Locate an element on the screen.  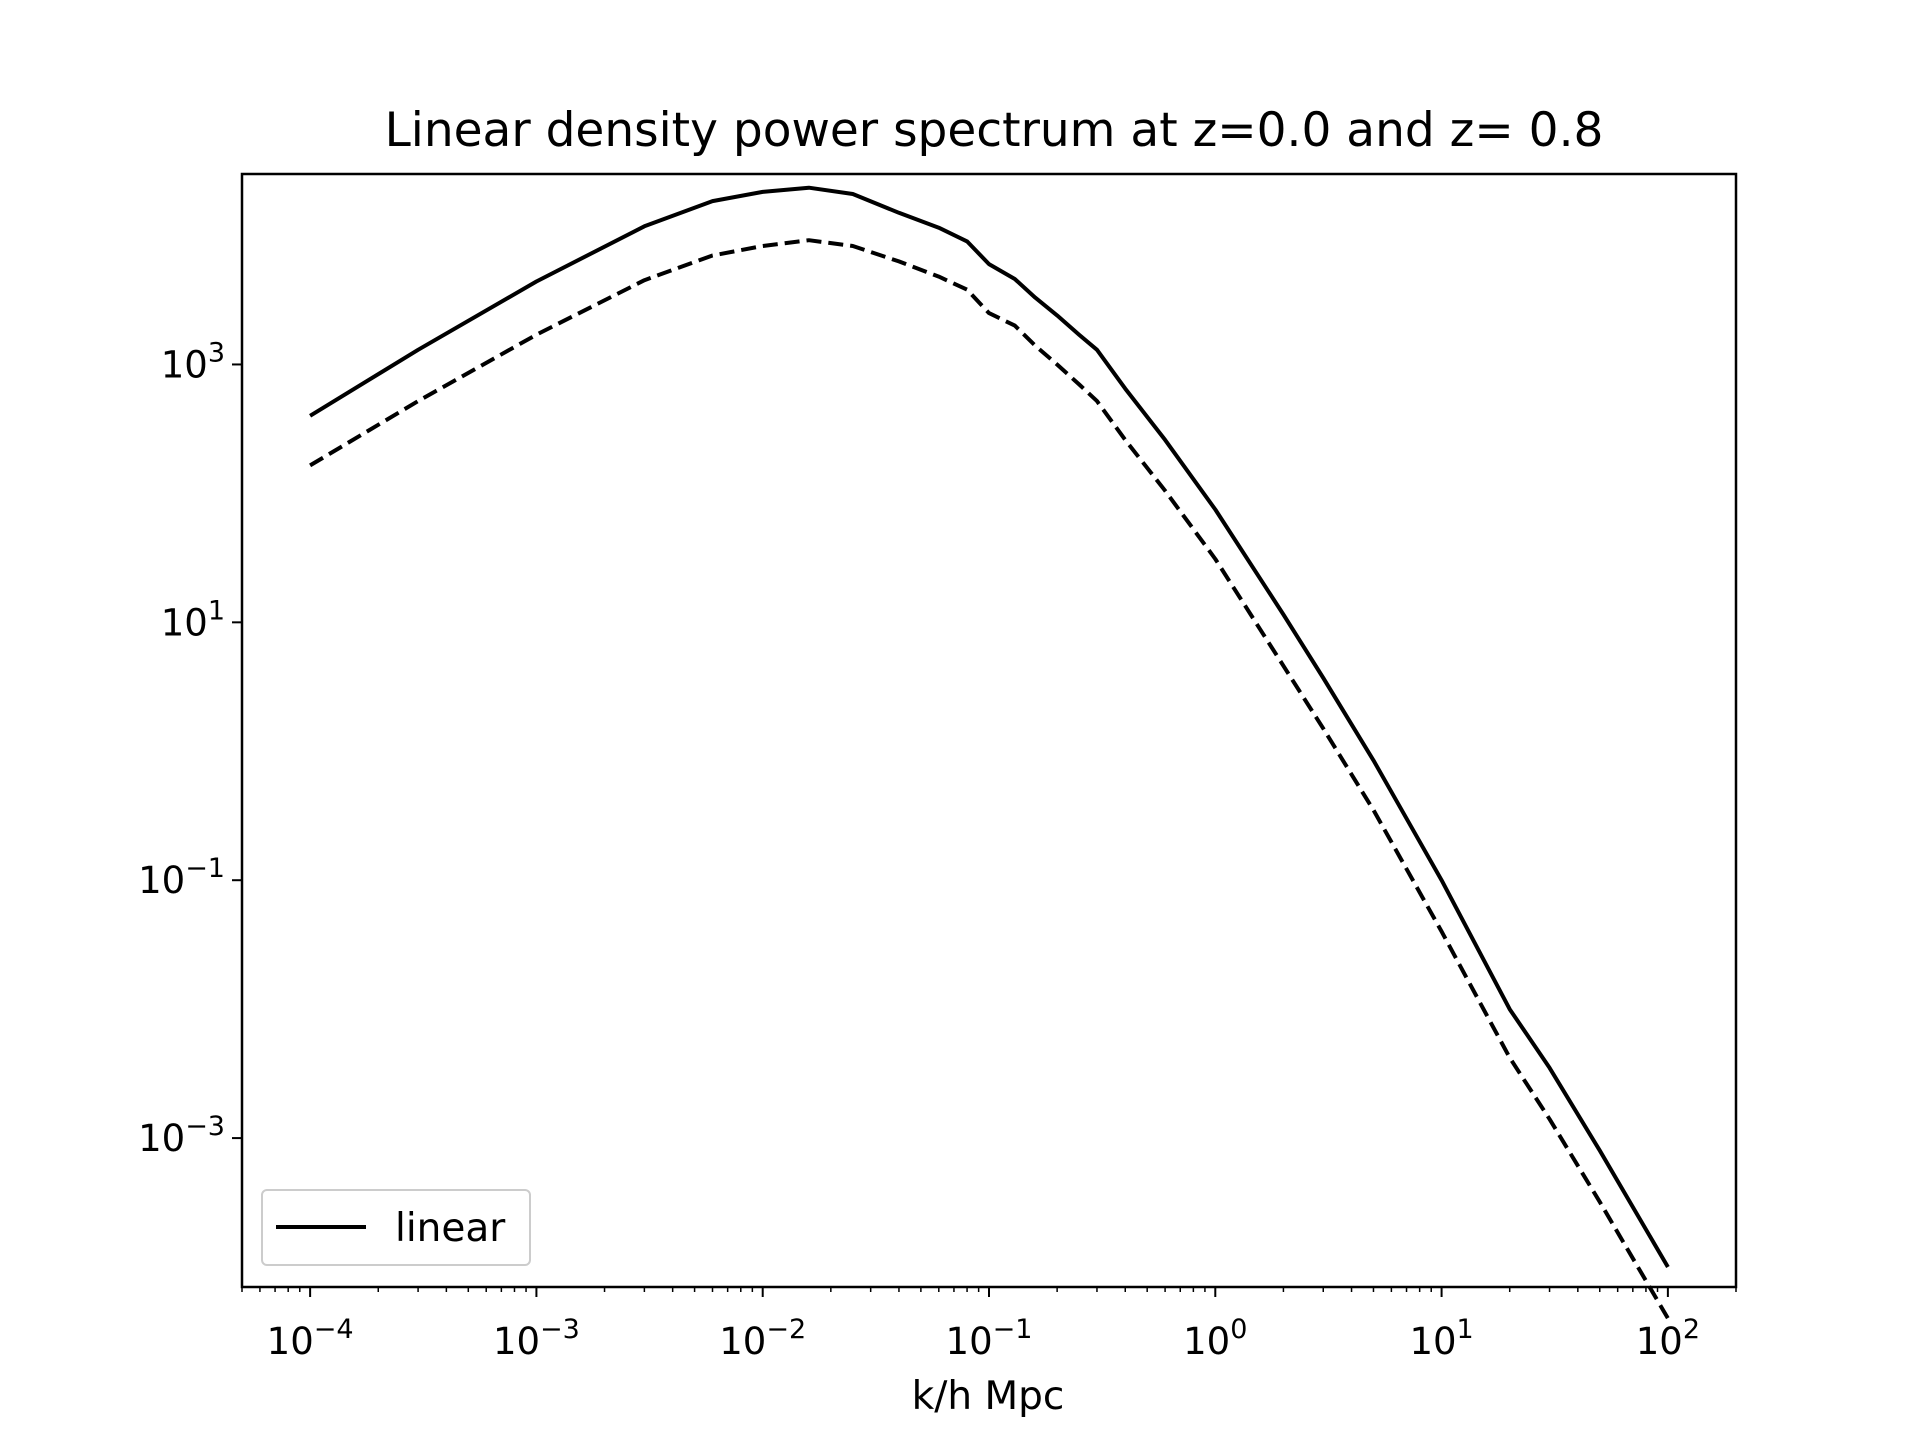
y-tick-label: 10¹ is located at coordinates (193, 619).